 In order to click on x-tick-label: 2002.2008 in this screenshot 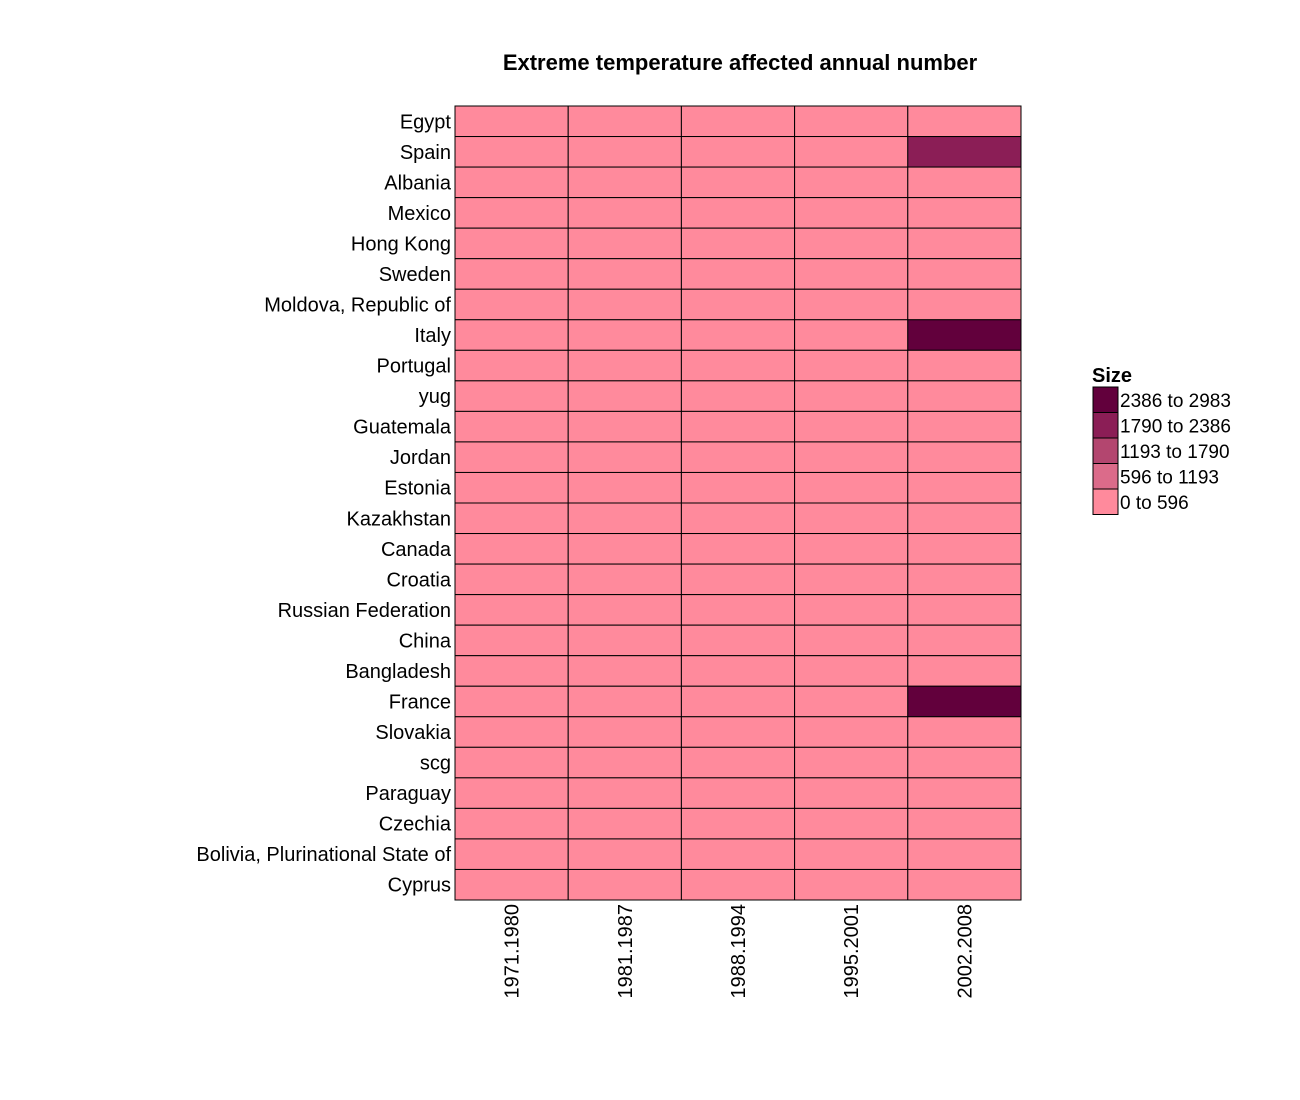, I will do `click(965, 951)`.